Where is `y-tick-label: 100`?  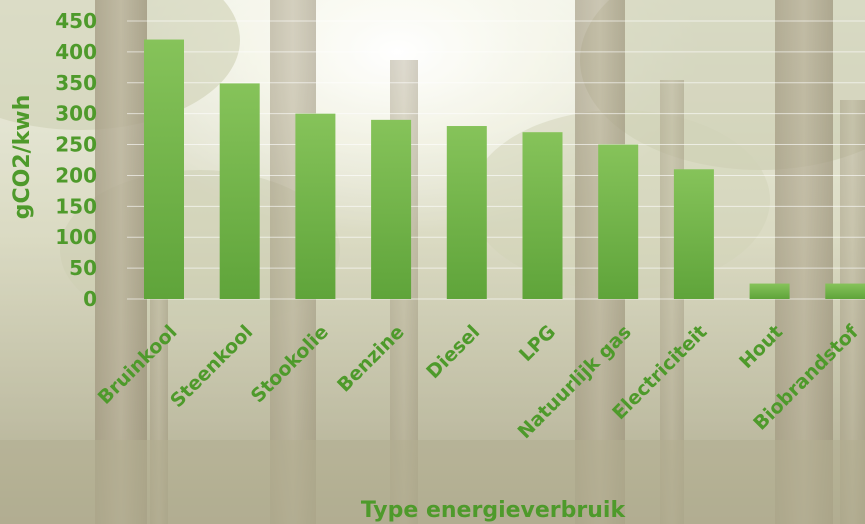 y-tick-label: 100 is located at coordinates (76, 237).